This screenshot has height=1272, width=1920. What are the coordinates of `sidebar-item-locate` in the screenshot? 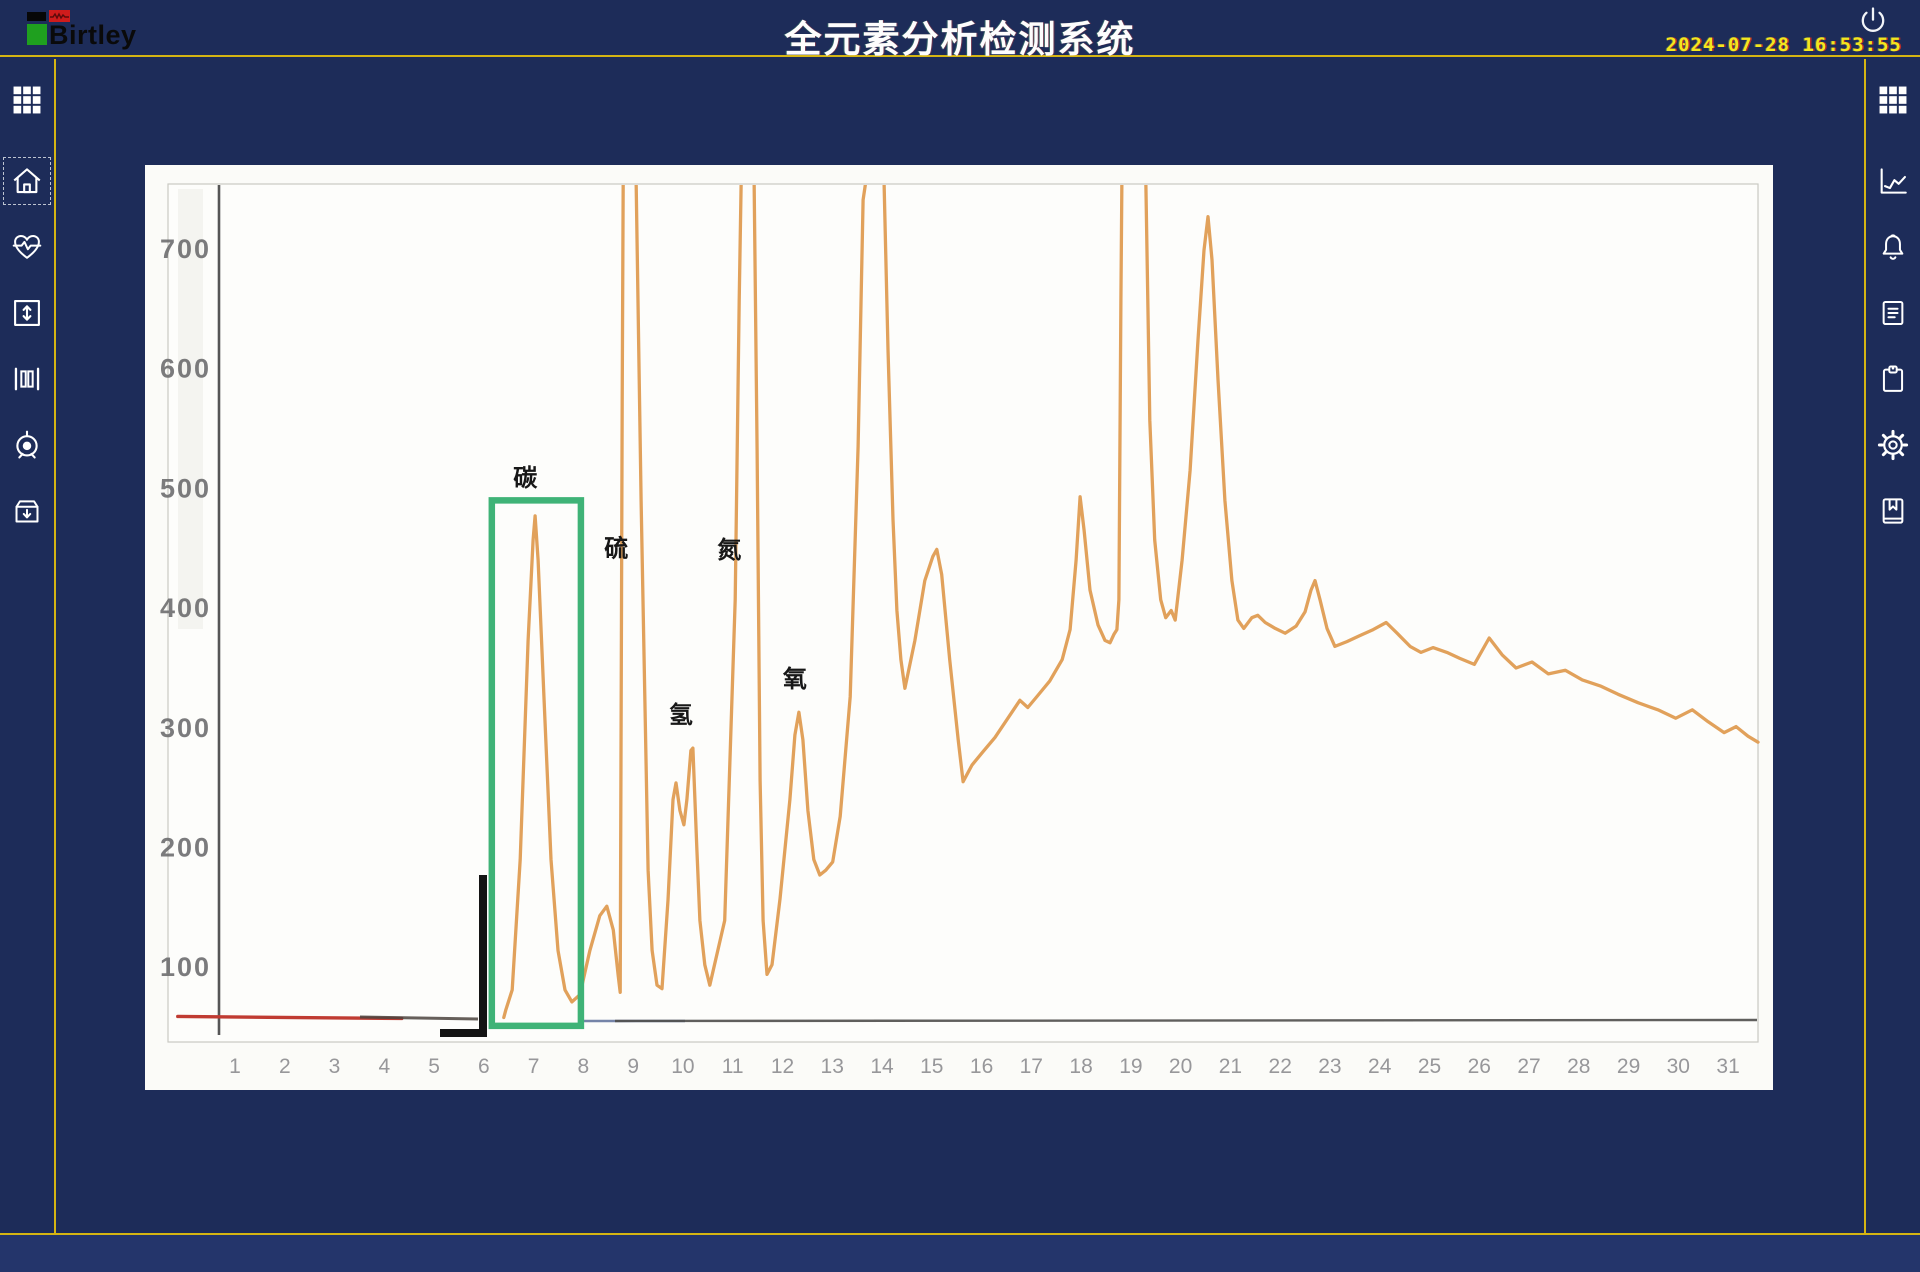 It's located at (27, 445).